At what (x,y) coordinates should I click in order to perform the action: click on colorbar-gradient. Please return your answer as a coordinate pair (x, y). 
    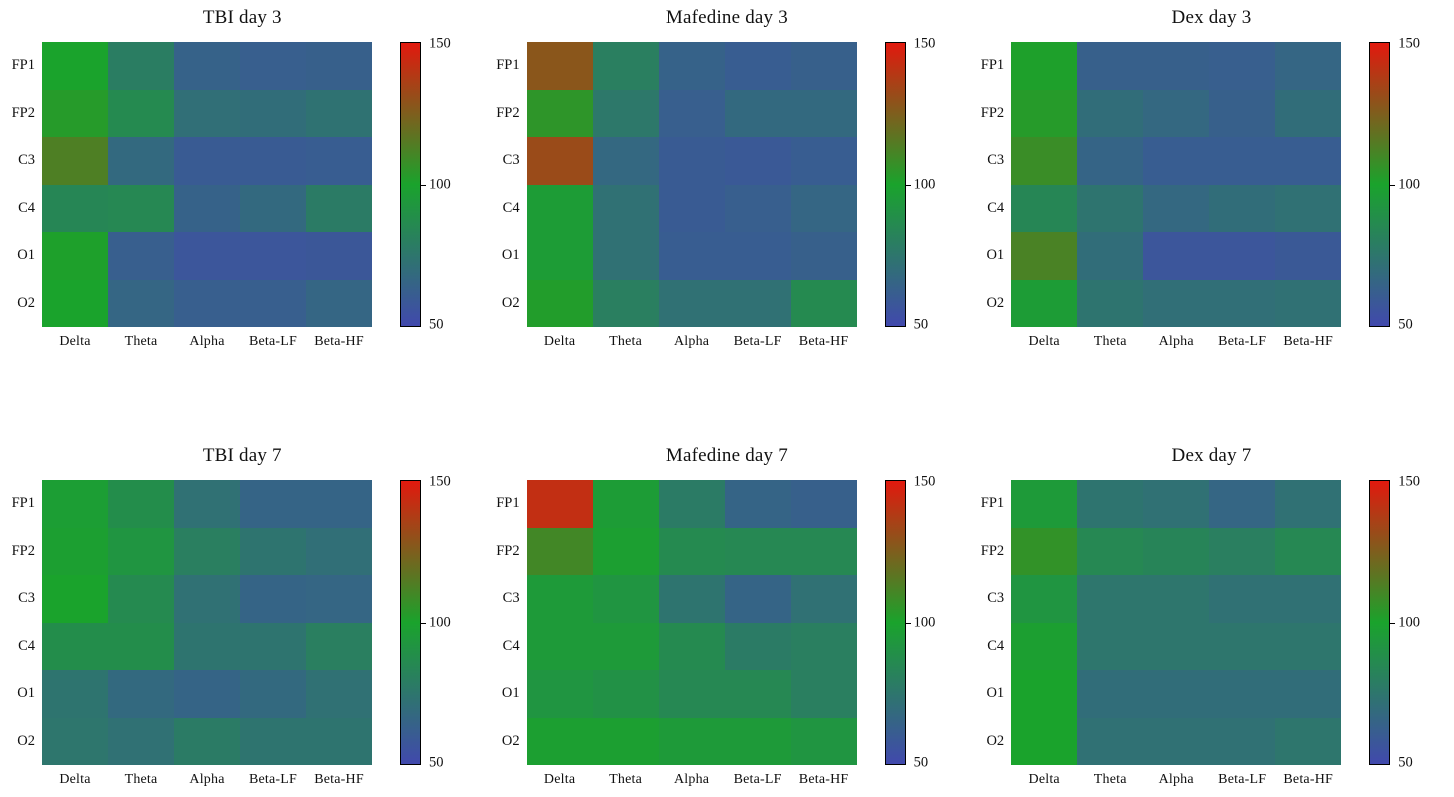
    Looking at the image, I should click on (1380, 184).